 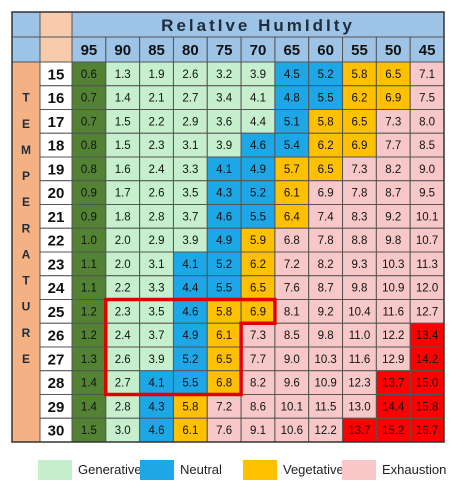 I want to click on cell-value-label: 5.7, so click(x=292, y=170).